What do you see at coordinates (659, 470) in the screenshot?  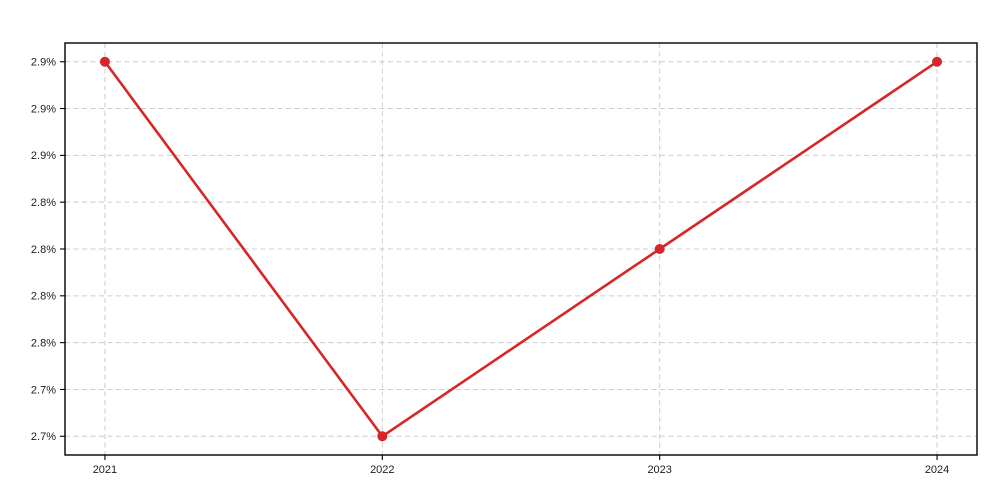 I see `x-tick-label: 2023` at bounding box center [659, 470].